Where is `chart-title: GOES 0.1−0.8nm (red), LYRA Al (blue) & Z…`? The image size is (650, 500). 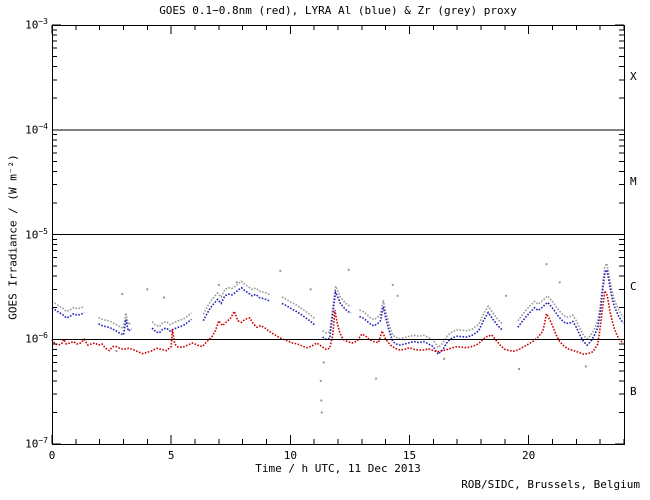 chart-title: GOES 0.1−0.8nm (red), LYRA Al (blue) & Z… is located at coordinates (338, 10).